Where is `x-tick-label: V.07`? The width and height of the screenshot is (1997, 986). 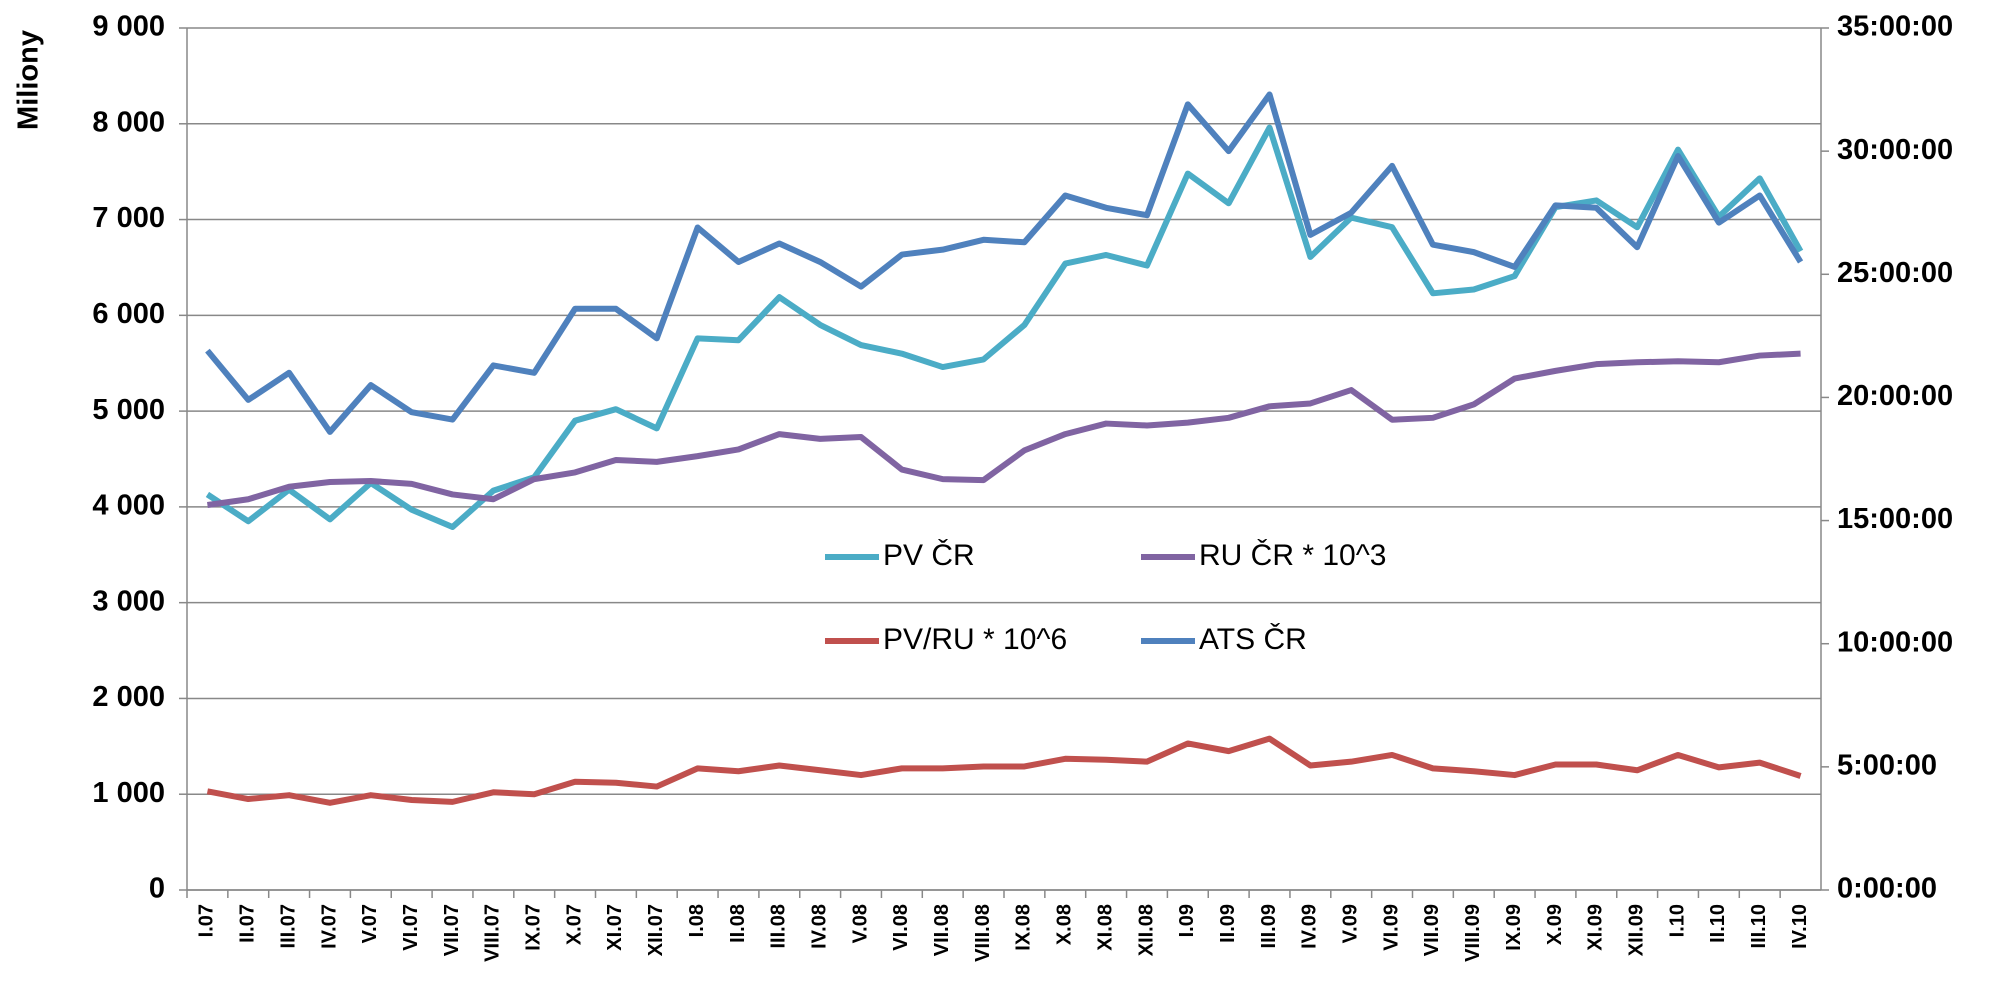
x-tick-label: V.07 is located at coordinates (370, 923).